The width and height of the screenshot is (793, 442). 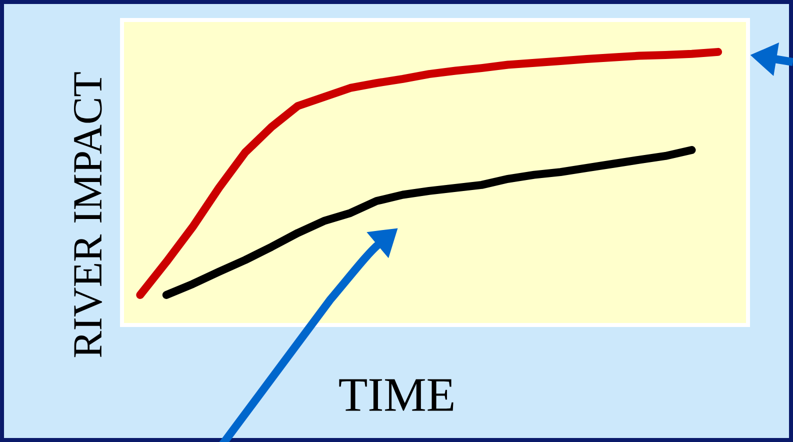 What do you see at coordinates (396, 395) in the screenshot?
I see `x-axis-title: TIME` at bounding box center [396, 395].